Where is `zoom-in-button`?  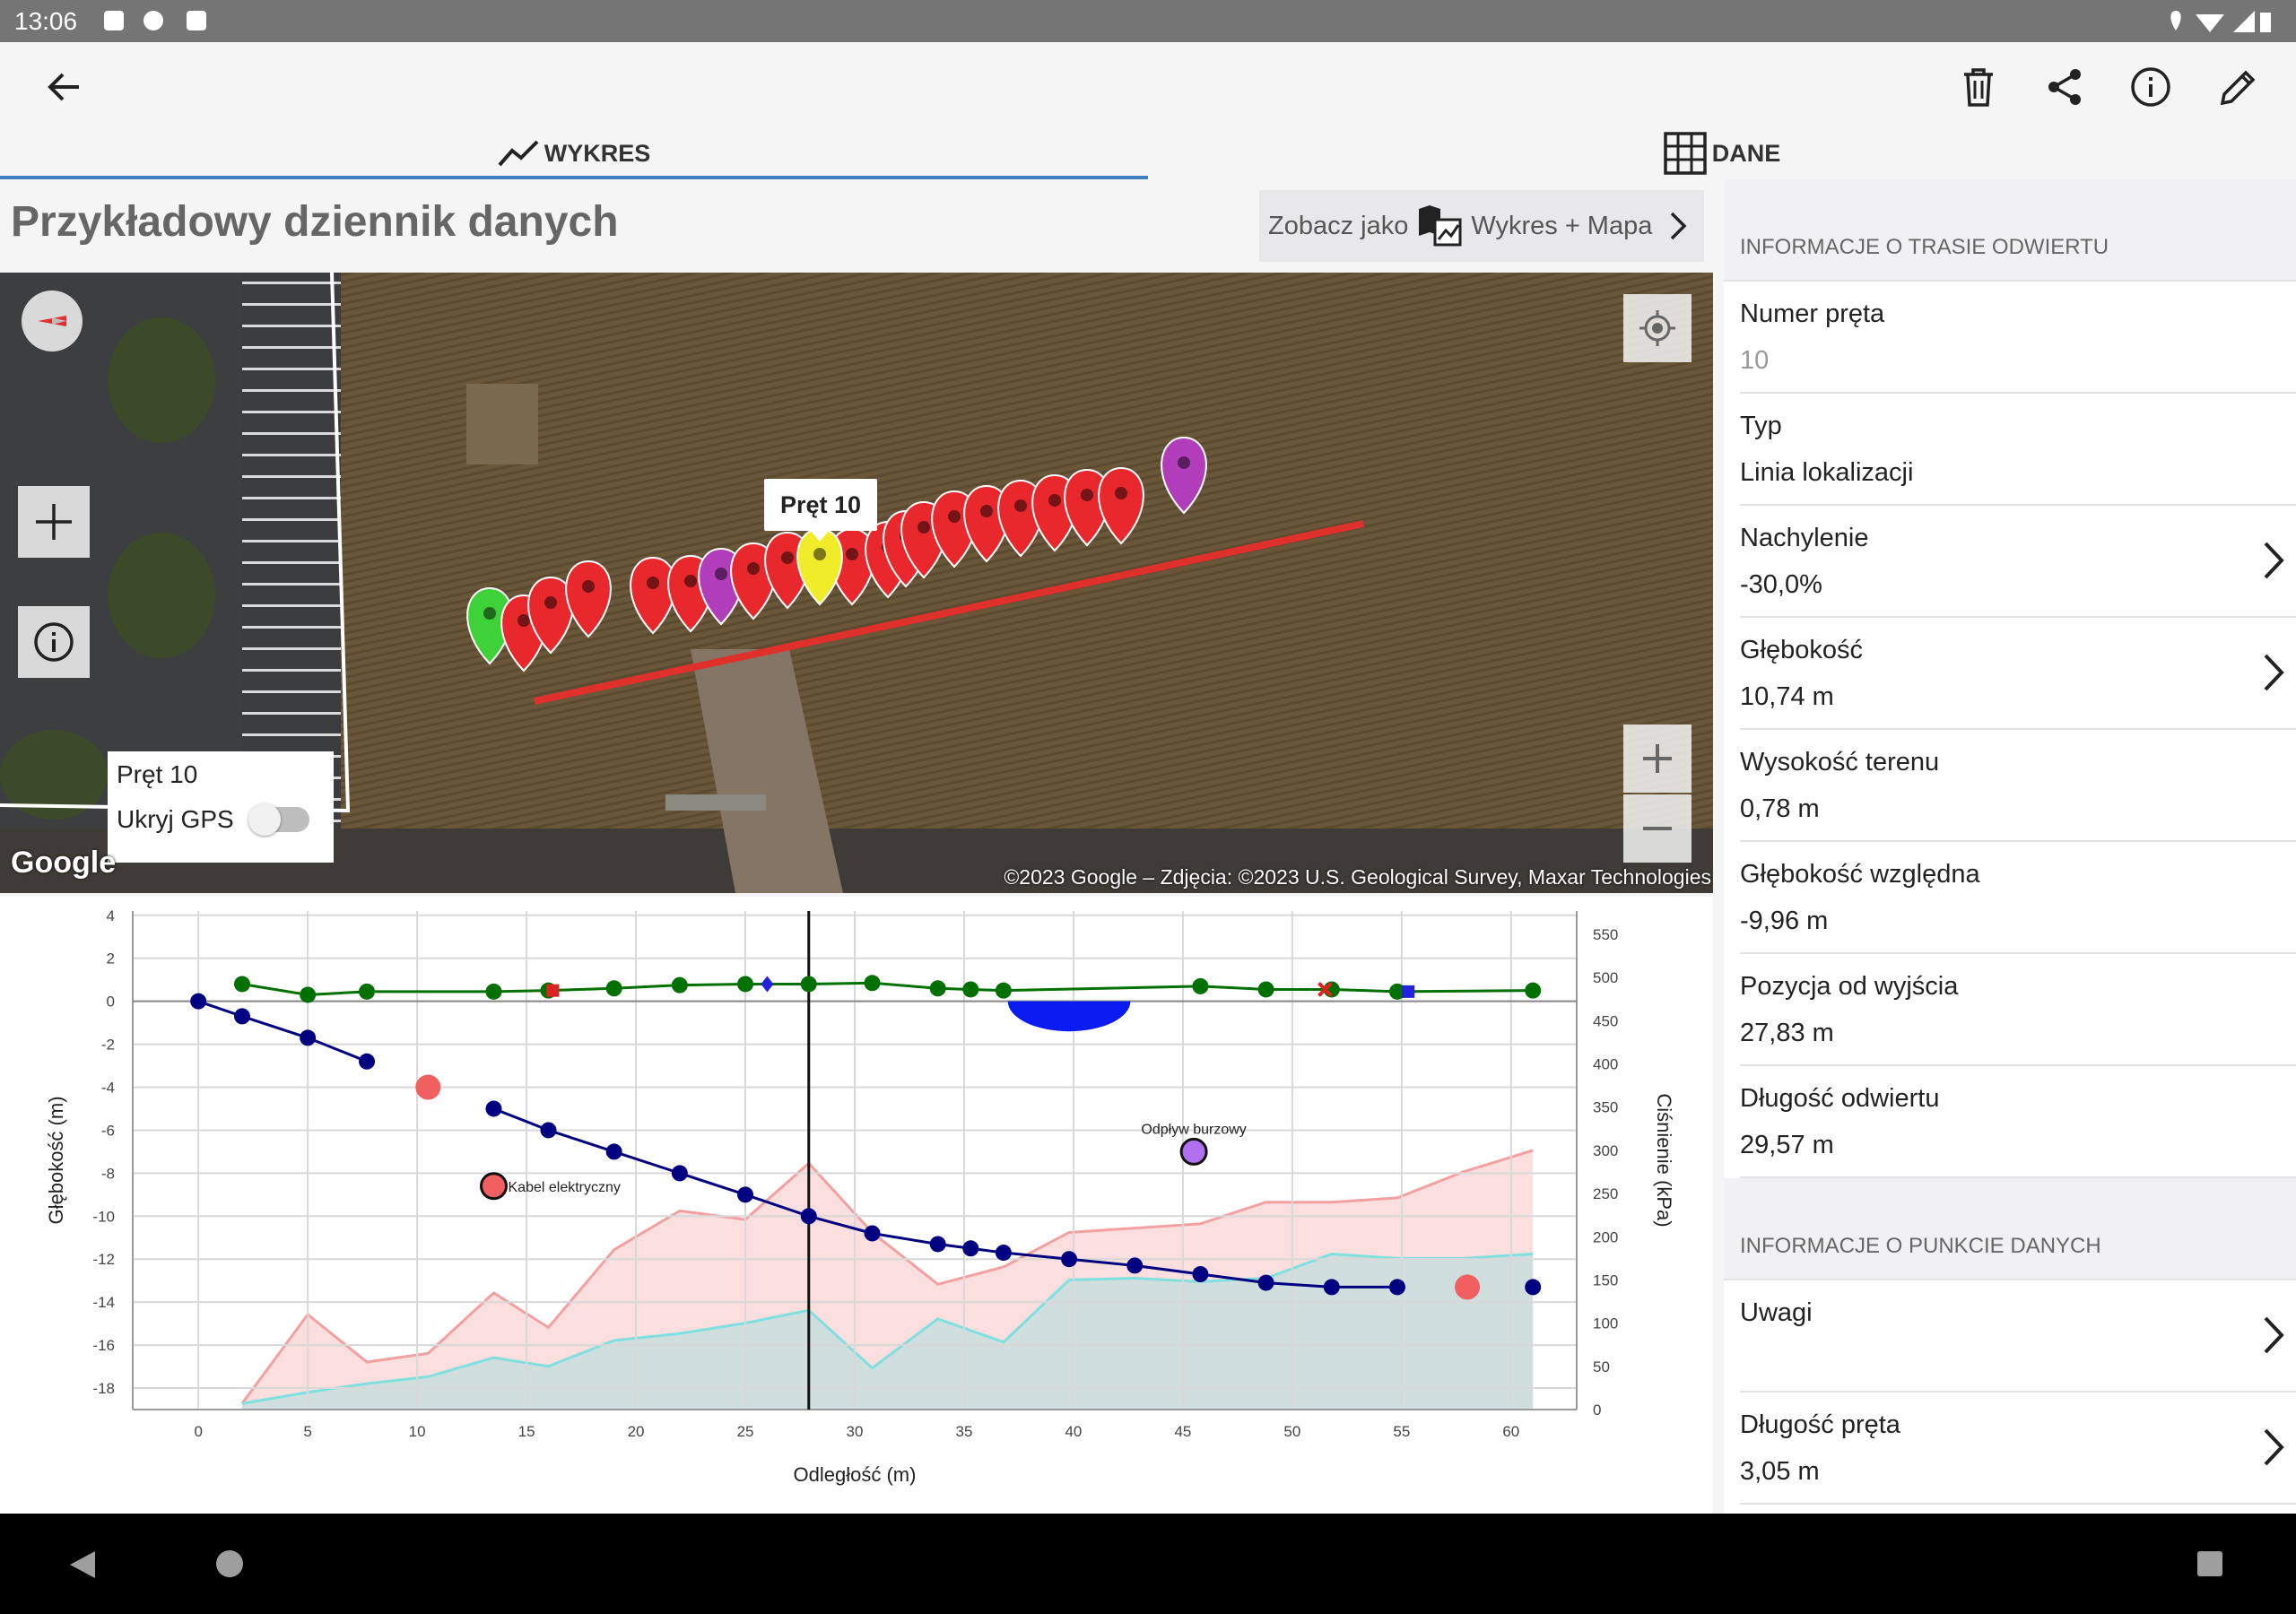 zoom-in-button is located at coordinates (1657, 759).